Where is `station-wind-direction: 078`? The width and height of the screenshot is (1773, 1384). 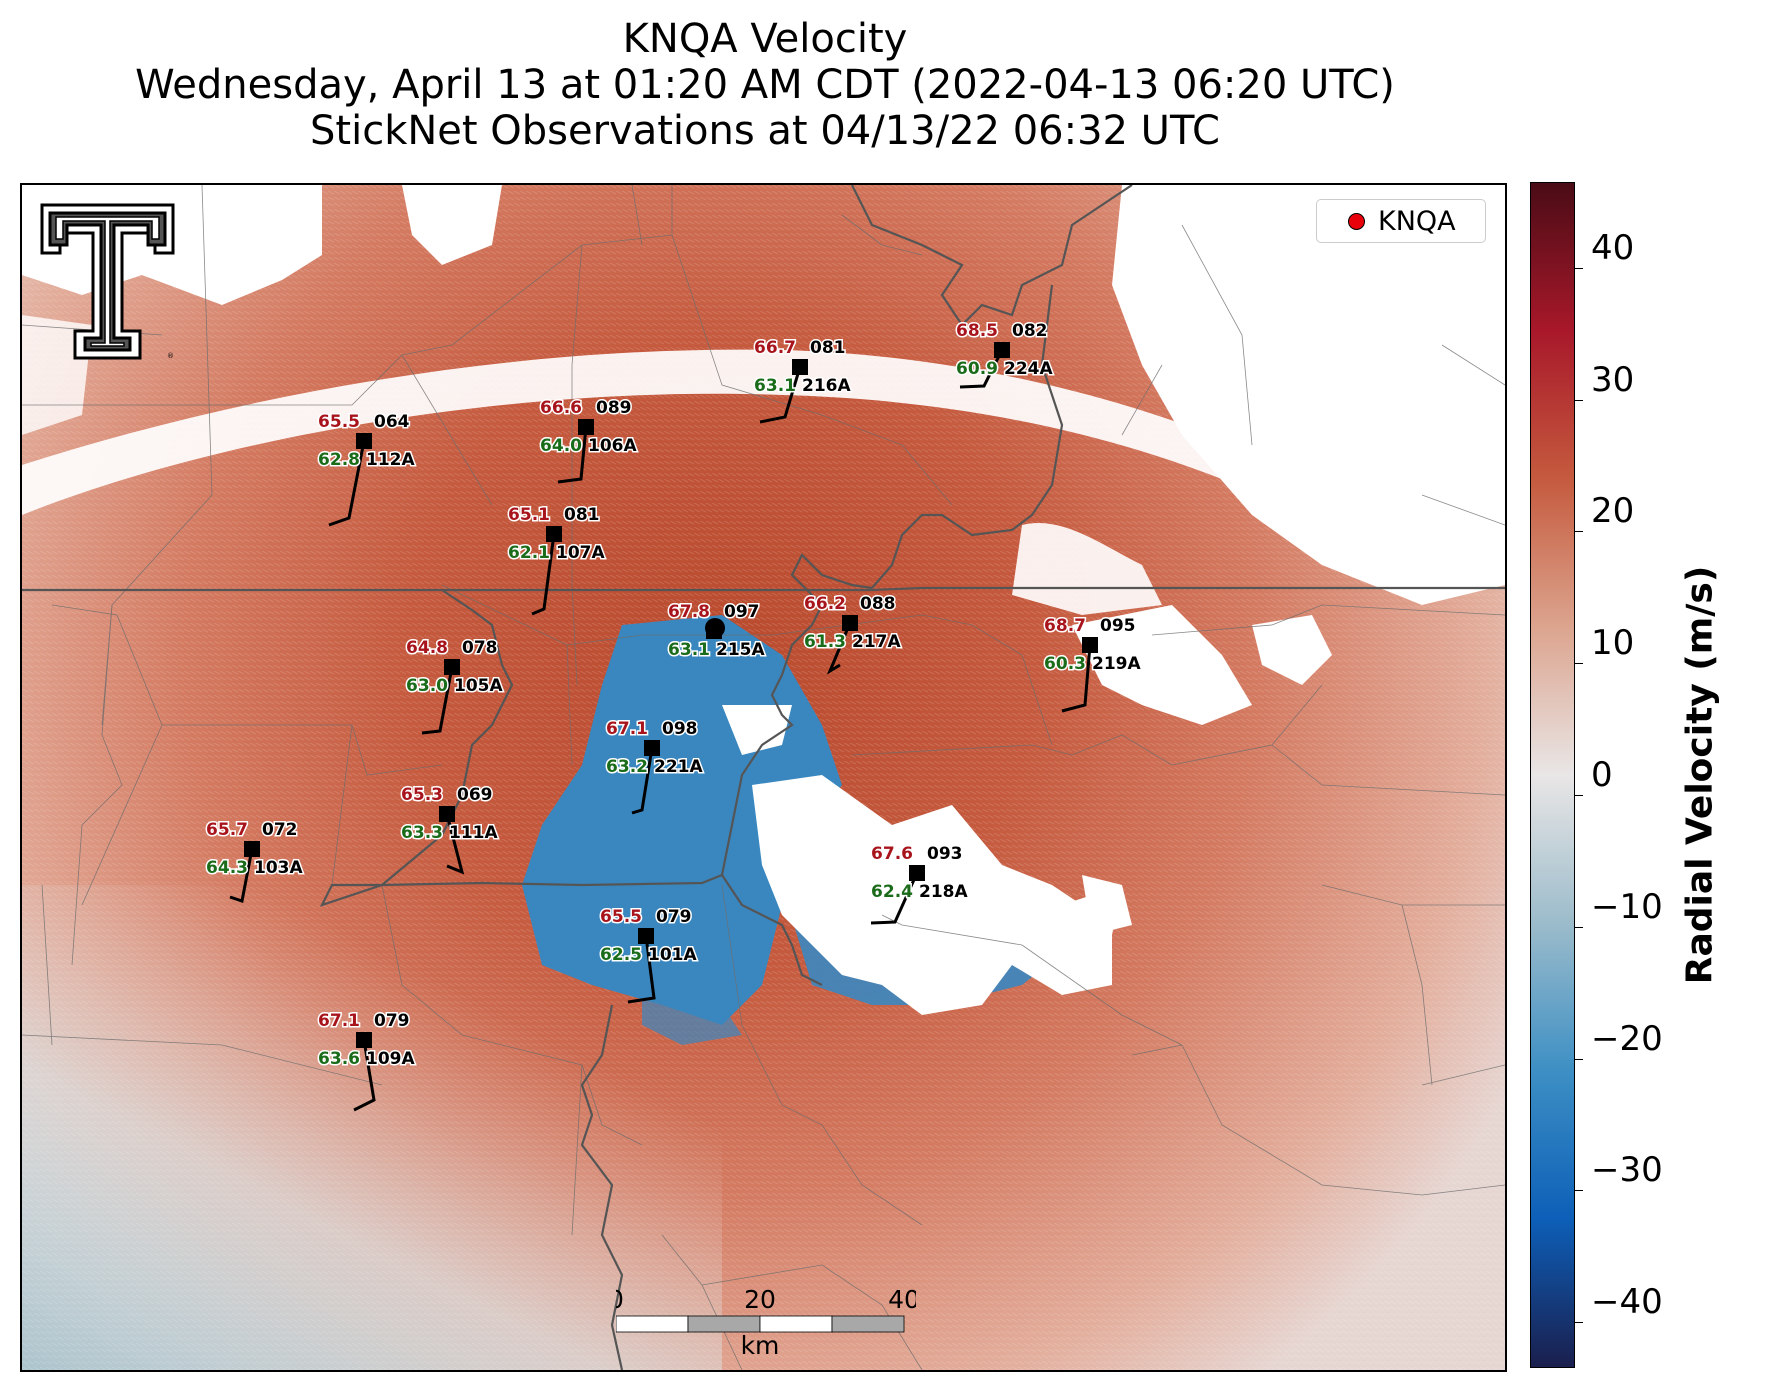 station-wind-direction: 078 is located at coordinates (480, 648).